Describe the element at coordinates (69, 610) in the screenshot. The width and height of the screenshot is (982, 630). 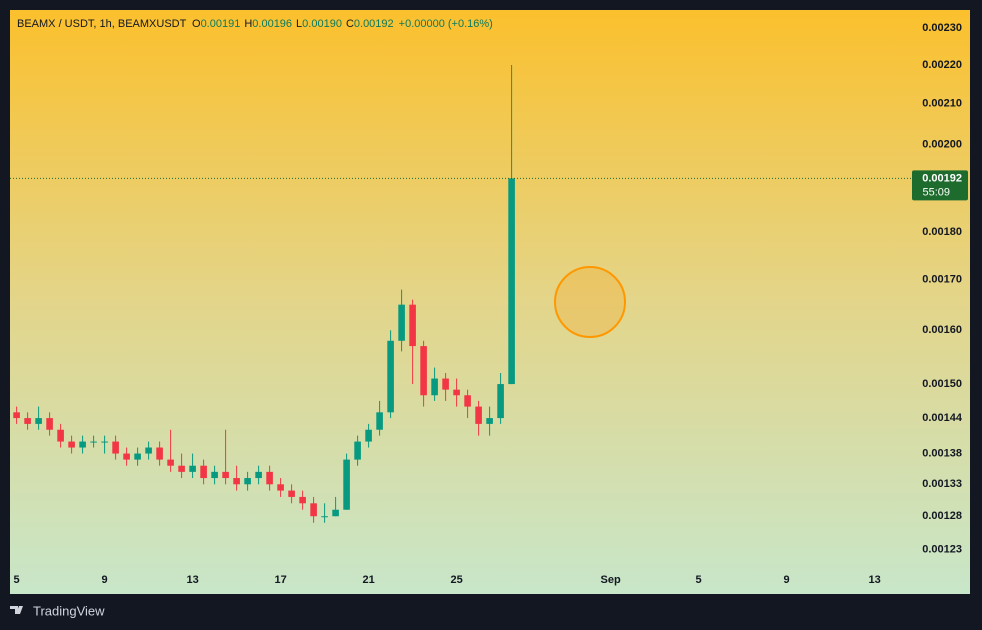
I see `brand-name: TradingView` at that location.